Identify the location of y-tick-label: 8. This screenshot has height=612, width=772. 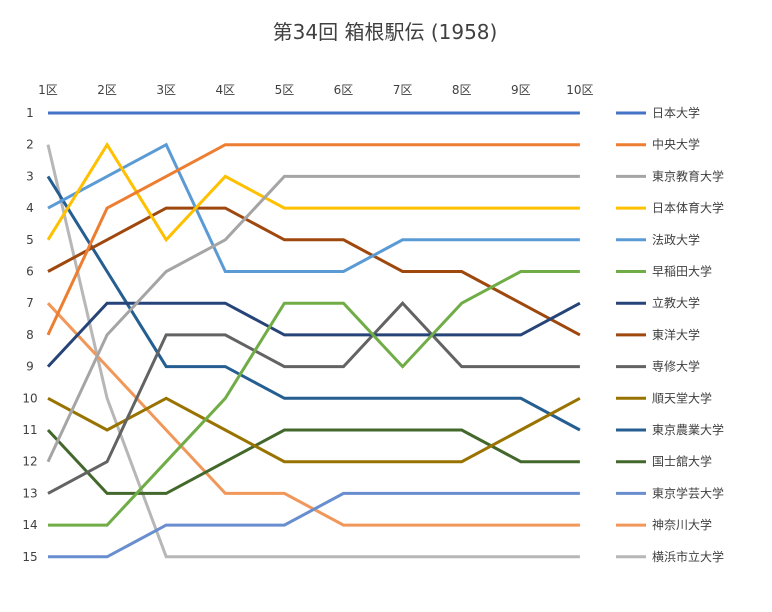
(30, 335).